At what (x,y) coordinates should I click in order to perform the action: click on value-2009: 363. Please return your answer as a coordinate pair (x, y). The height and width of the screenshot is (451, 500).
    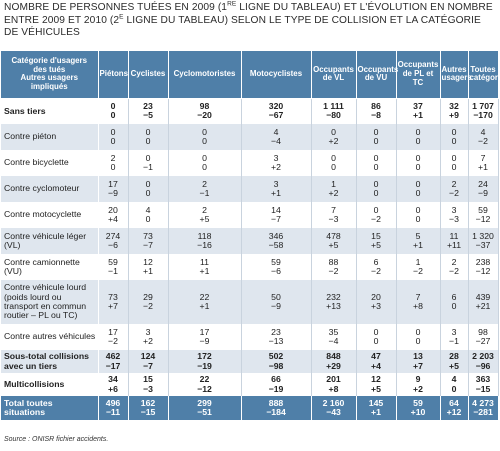
    Looking at the image, I should click on (483, 379).